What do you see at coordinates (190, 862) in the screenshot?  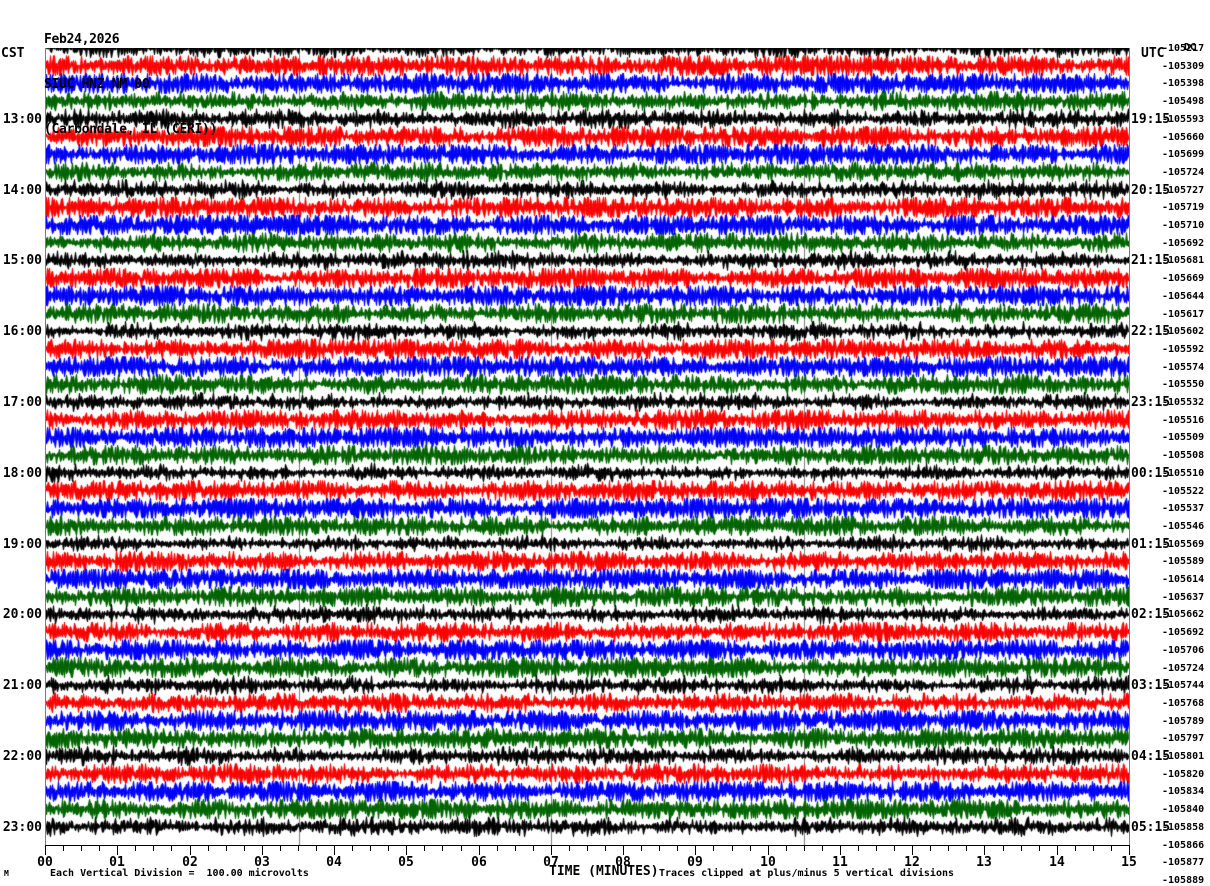 I see `x-tick-label: 02` at bounding box center [190, 862].